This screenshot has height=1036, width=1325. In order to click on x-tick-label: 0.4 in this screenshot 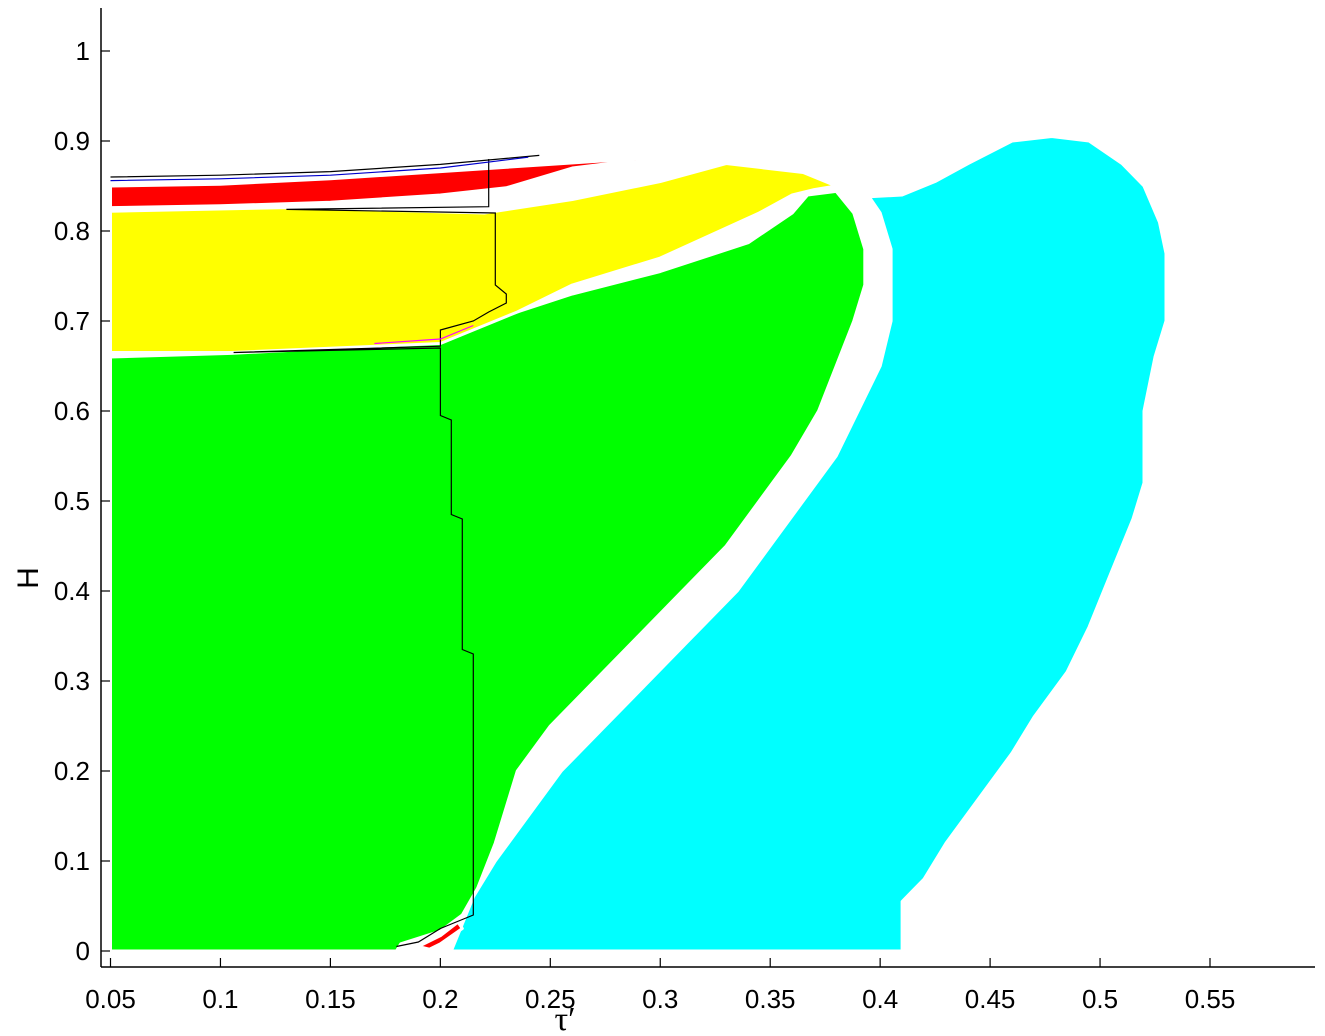, I will do `click(880, 999)`.